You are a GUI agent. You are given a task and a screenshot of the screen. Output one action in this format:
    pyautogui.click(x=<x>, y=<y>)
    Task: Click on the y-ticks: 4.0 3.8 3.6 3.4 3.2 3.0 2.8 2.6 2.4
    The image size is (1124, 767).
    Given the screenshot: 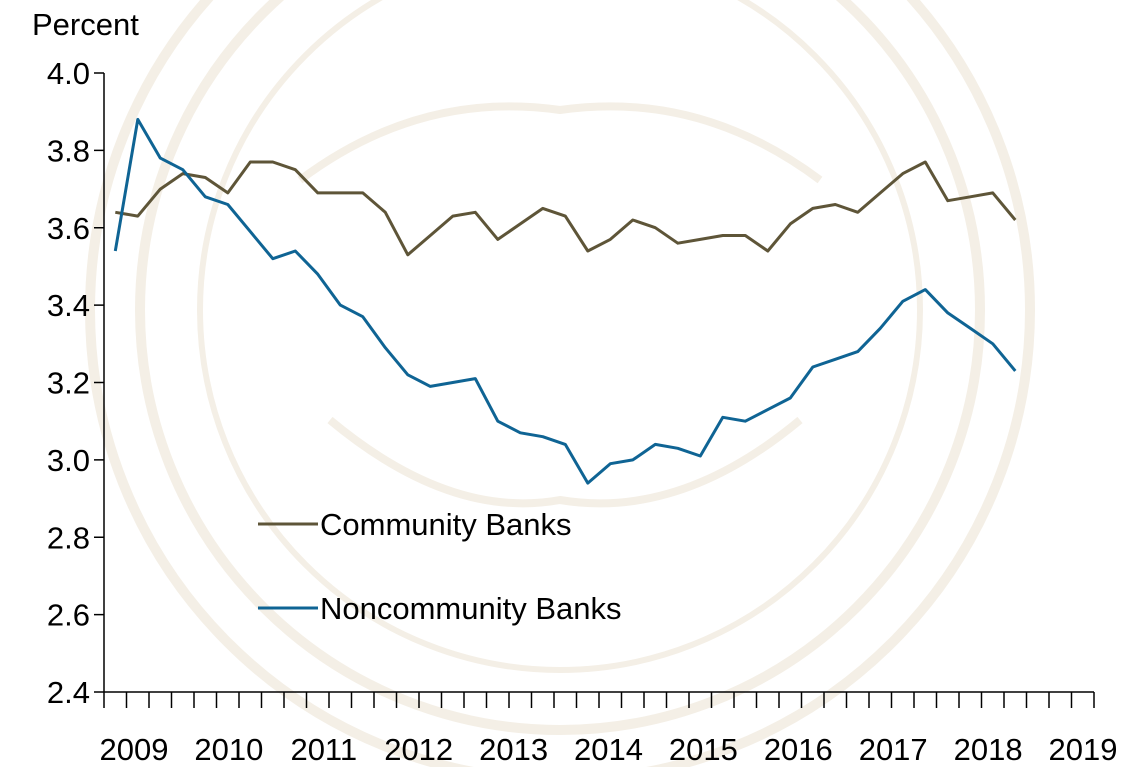 What is the action you would take?
    pyautogui.click(x=75, y=383)
    